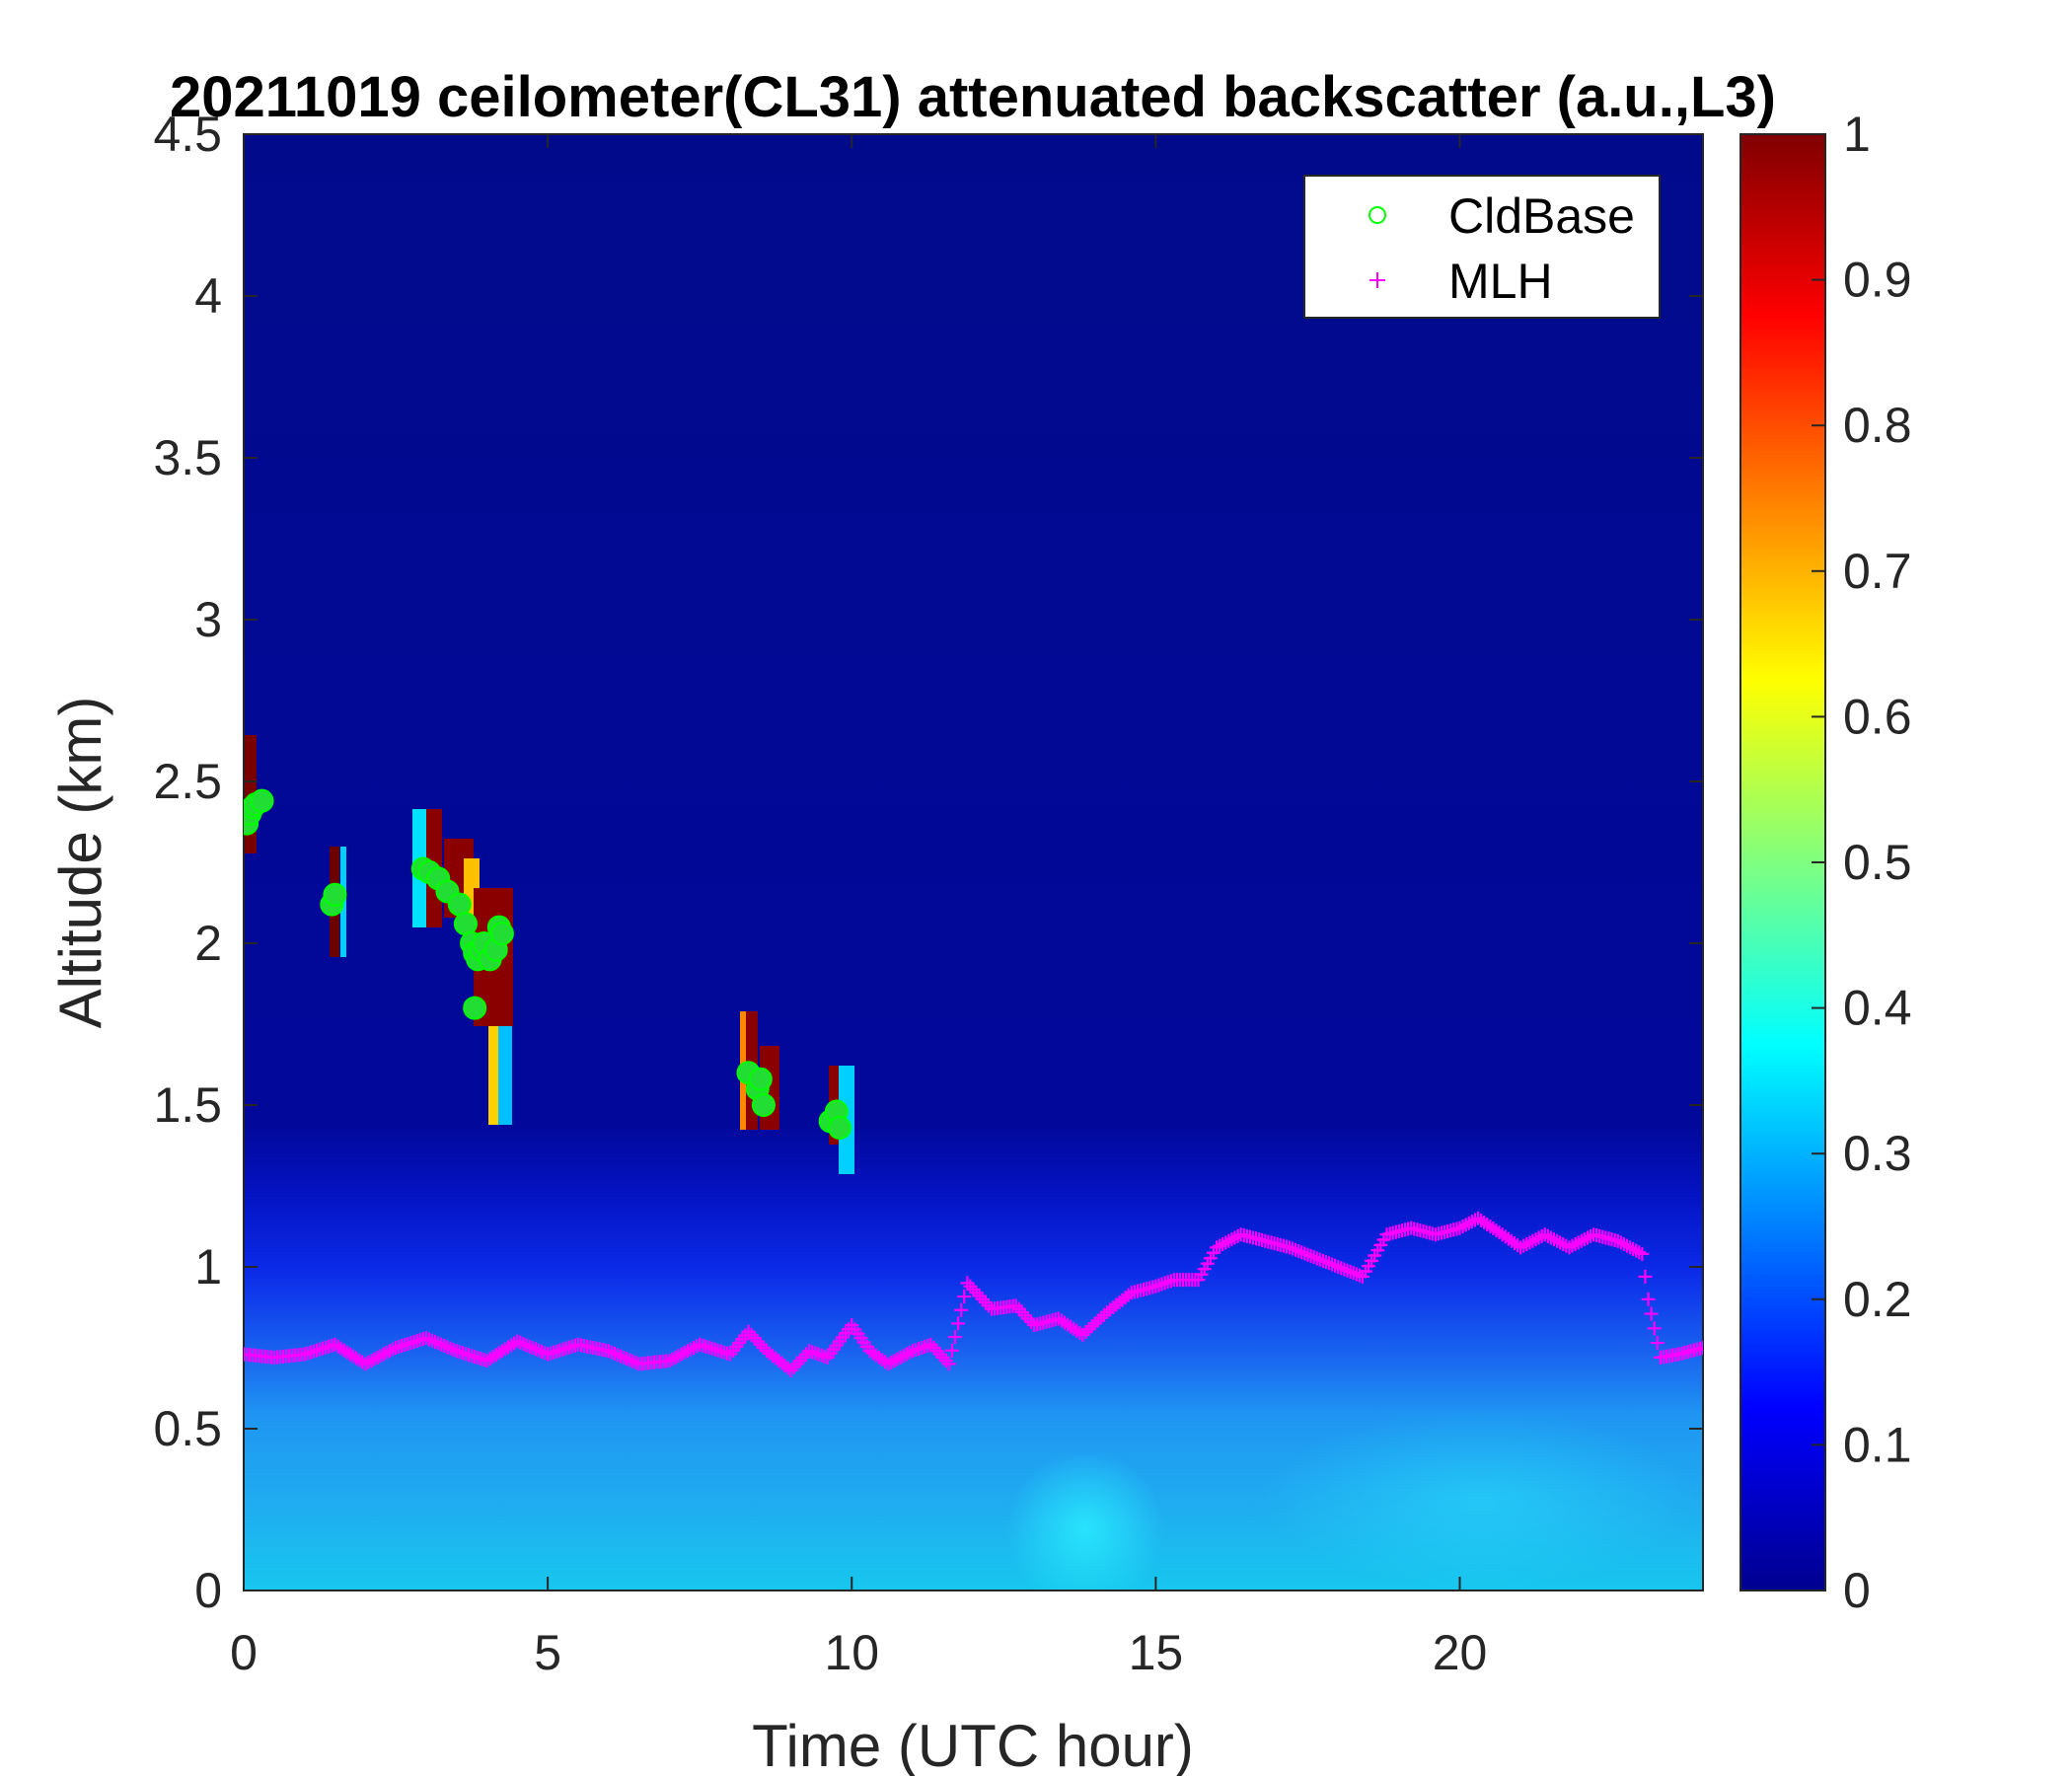 This screenshot has height=1776, width=2072. I want to click on y-tick-label: 1.5, so click(188, 1105).